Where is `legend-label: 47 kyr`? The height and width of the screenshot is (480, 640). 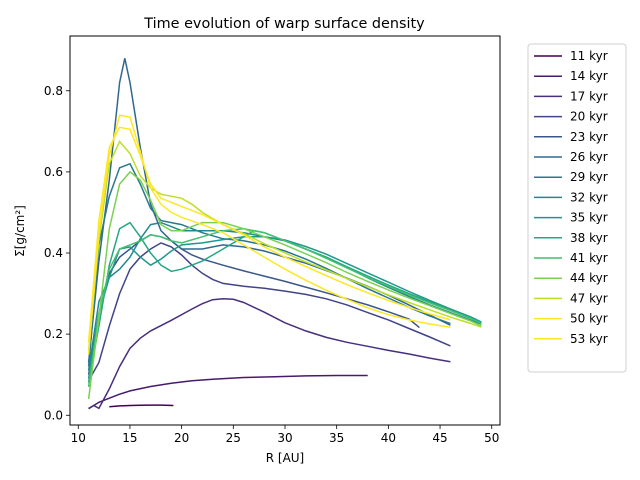 legend-label: 47 kyr is located at coordinates (589, 298).